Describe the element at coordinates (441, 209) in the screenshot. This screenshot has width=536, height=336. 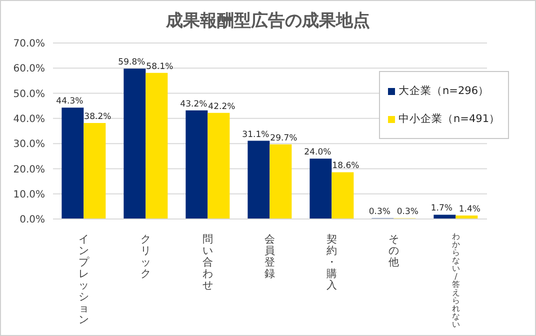
I see `data-label: 1.7%` at that location.